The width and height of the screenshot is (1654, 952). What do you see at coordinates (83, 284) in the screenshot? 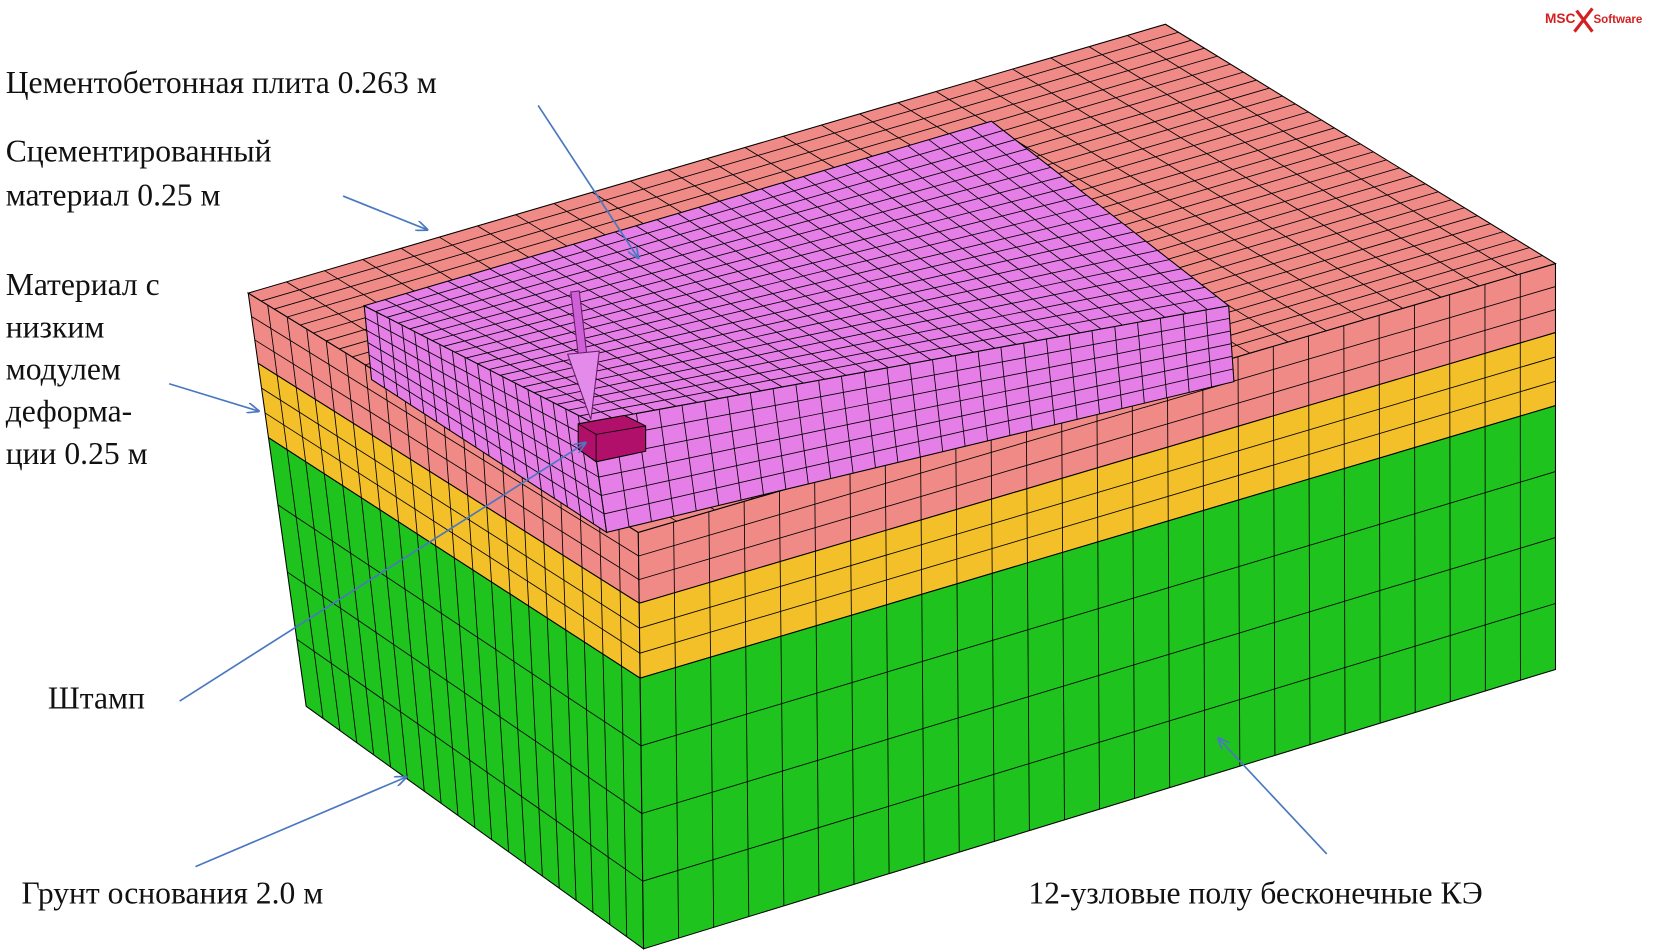
I see `label: Материал с` at bounding box center [83, 284].